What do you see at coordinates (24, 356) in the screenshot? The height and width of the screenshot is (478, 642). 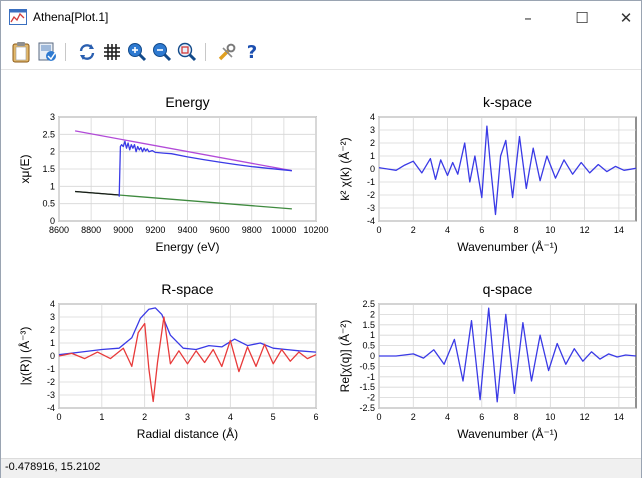 I see `y-axis-label: |χ(R)| (Å⁻³)` at bounding box center [24, 356].